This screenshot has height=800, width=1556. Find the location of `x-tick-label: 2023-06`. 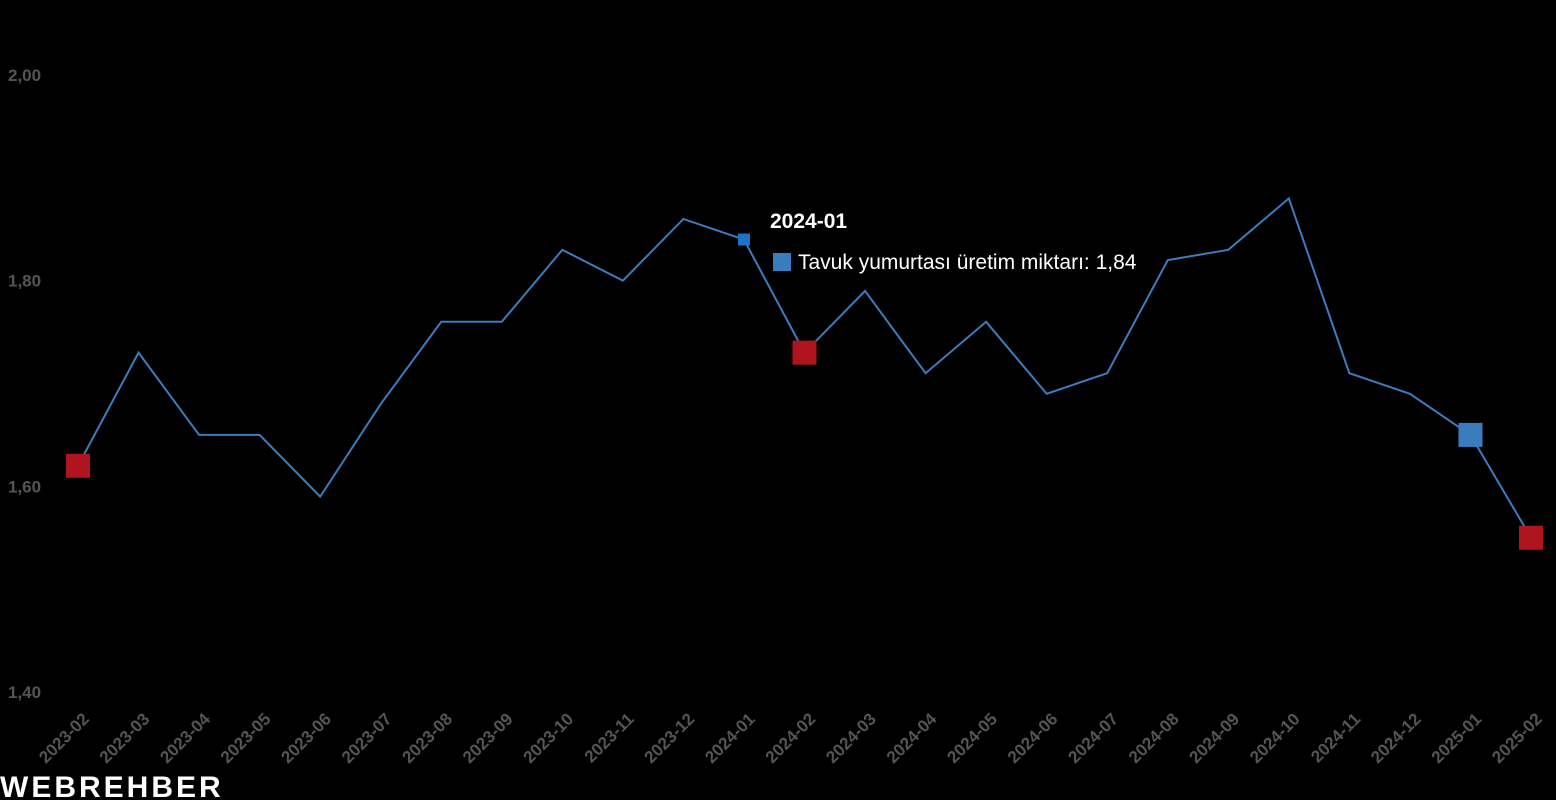

x-tick-label: 2023-06 is located at coordinates (306, 738).